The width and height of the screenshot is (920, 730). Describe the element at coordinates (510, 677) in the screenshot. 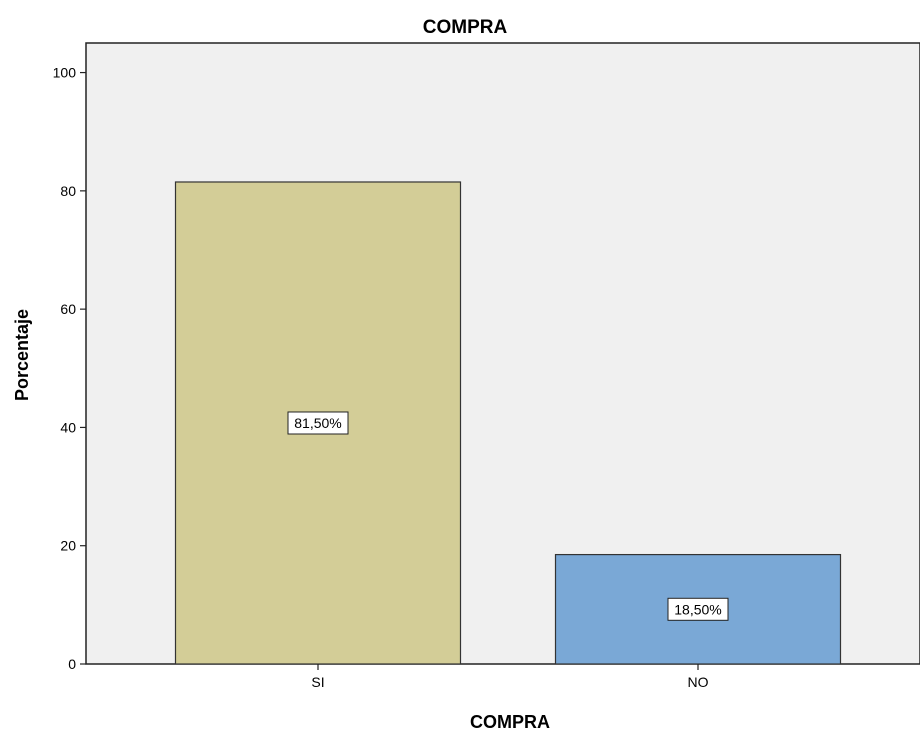

I see `x-axis: SI NO` at that location.